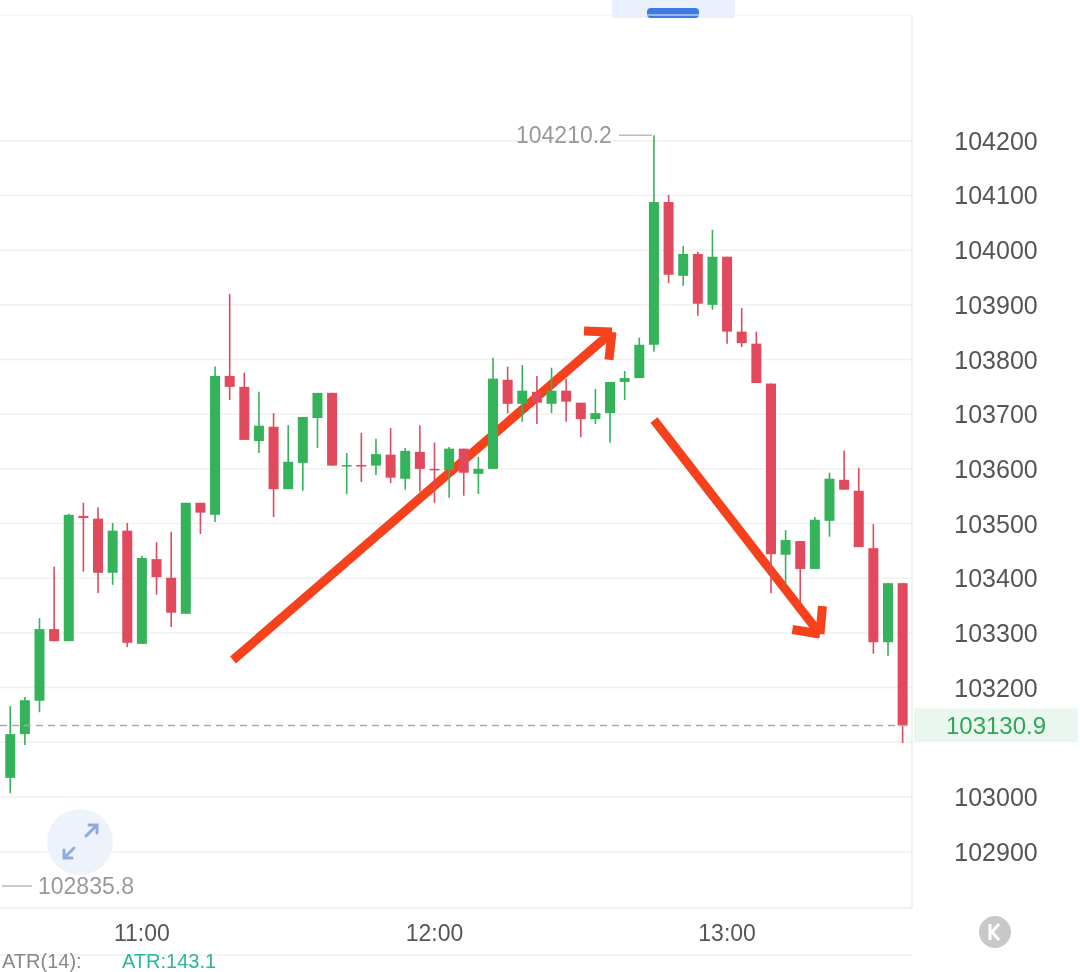 This screenshot has width=1080, height=972. I want to click on y-tick-label: 103400, so click(996, 578).